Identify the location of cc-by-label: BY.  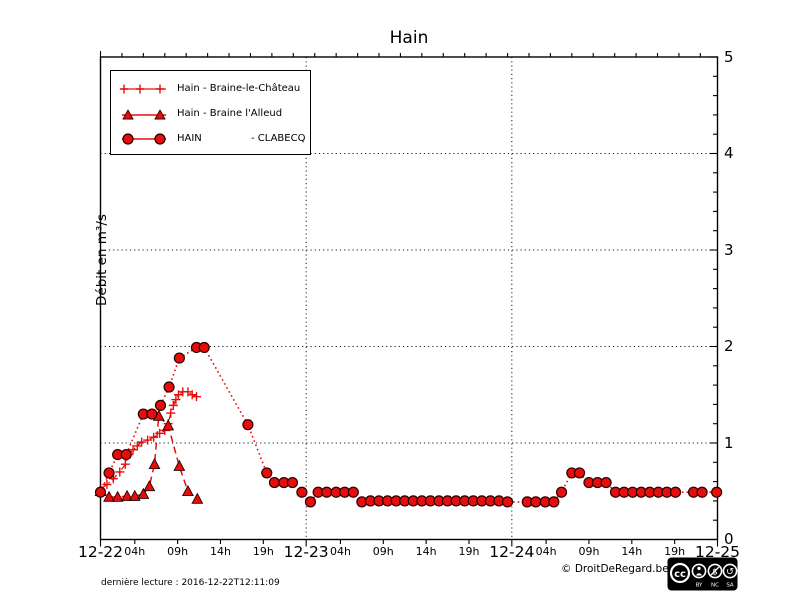
(699, 586).